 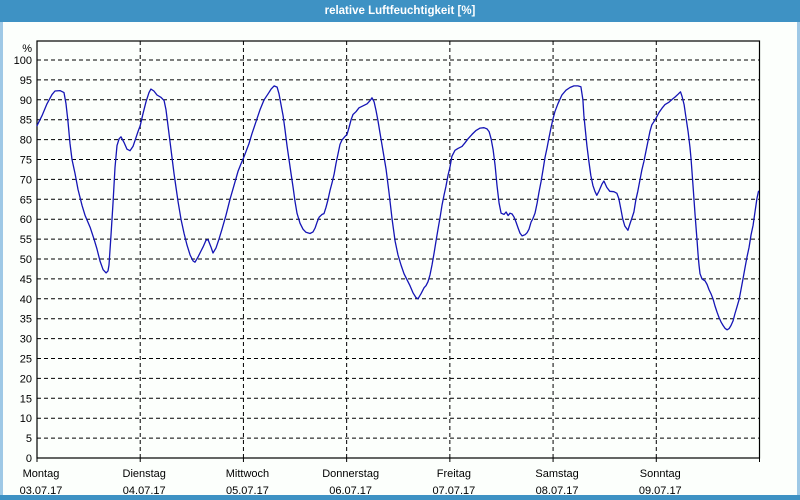 I want to click on y-tick-label: 20, so click(x=26, y=379).